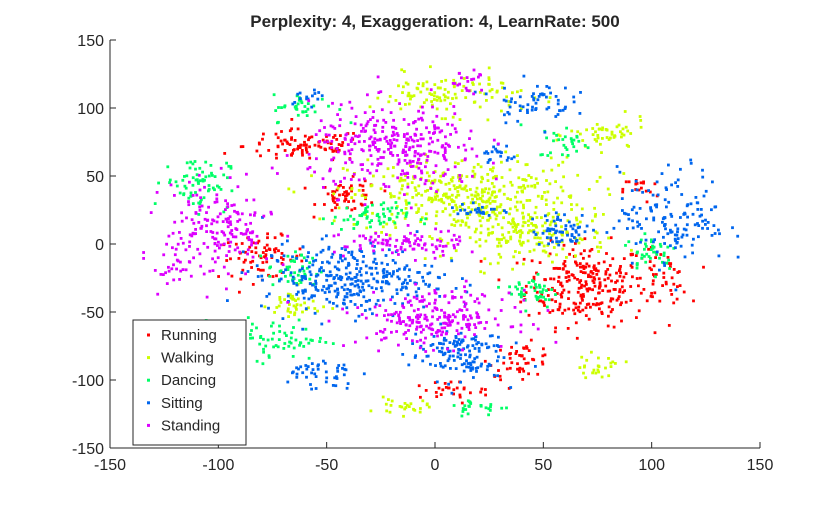 The image size is (840, 510). What do you see at coordinates (188, 380) in the screenshot?
I see `legend-label-dancing: Dancing` at bounding box center [188, 380].